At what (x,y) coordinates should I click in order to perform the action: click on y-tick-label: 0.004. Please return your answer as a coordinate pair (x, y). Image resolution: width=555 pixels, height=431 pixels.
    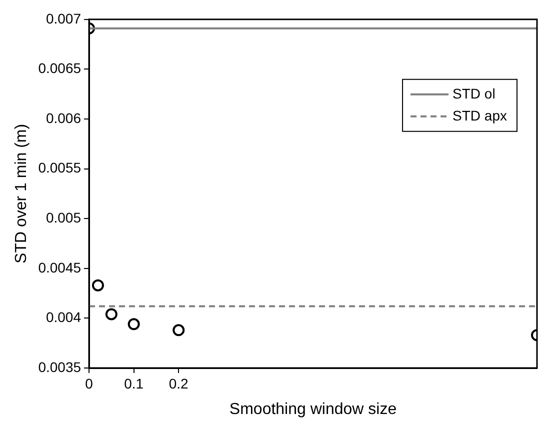
    Looking at the image, I should click on (64, 317).